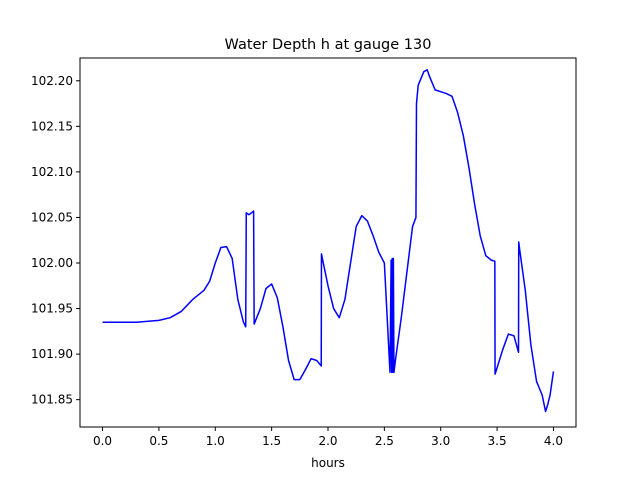  Describe the element at coordinates (384, 441) in the screenshot. I see `x-tick-label: 2.5` at that location.